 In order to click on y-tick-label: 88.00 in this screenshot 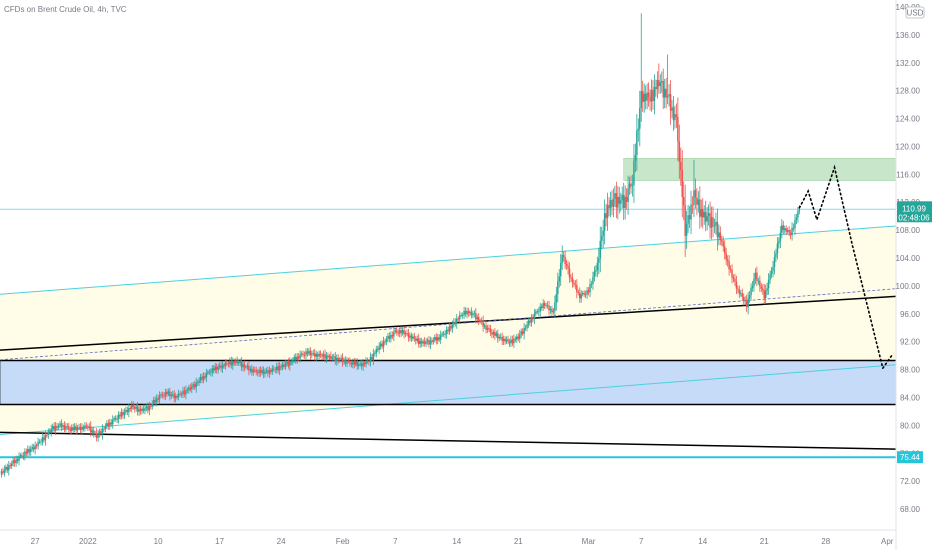, I will do `click(910, 370)`.